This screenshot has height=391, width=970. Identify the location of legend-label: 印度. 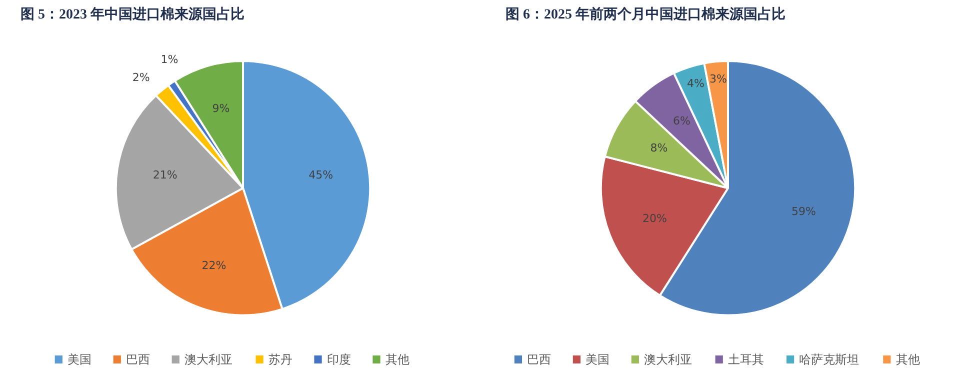
(338, 359).